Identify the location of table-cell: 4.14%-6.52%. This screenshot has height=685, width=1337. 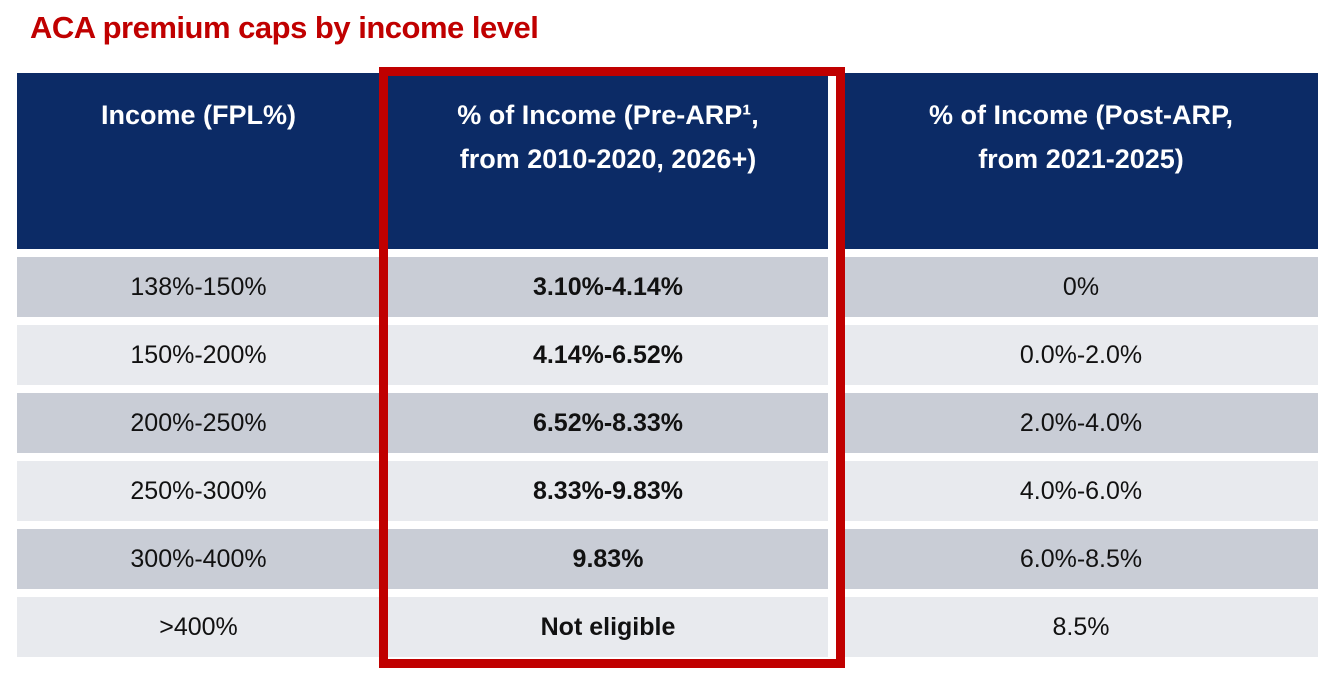
(608, 355).